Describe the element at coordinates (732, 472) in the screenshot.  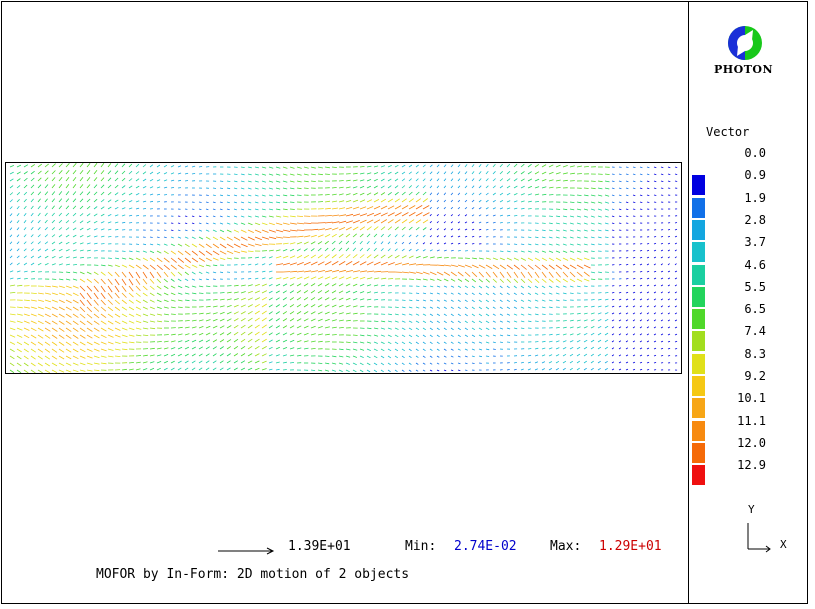
I see `legend-item: 12.9` at that location.